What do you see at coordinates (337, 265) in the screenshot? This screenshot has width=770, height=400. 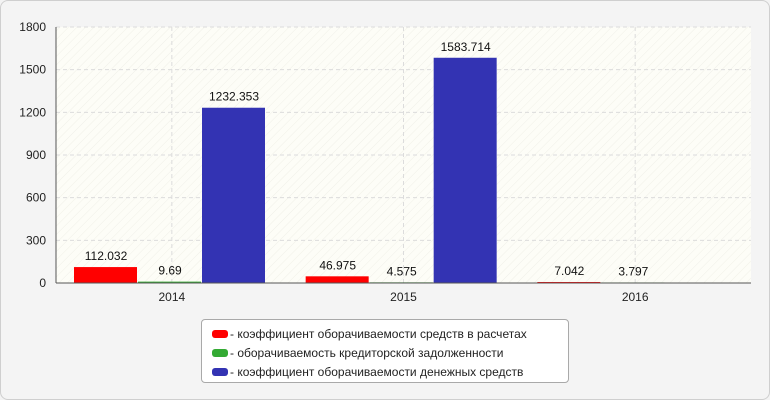 I see `data-label: 46.975` at bounding box center [337, 265].